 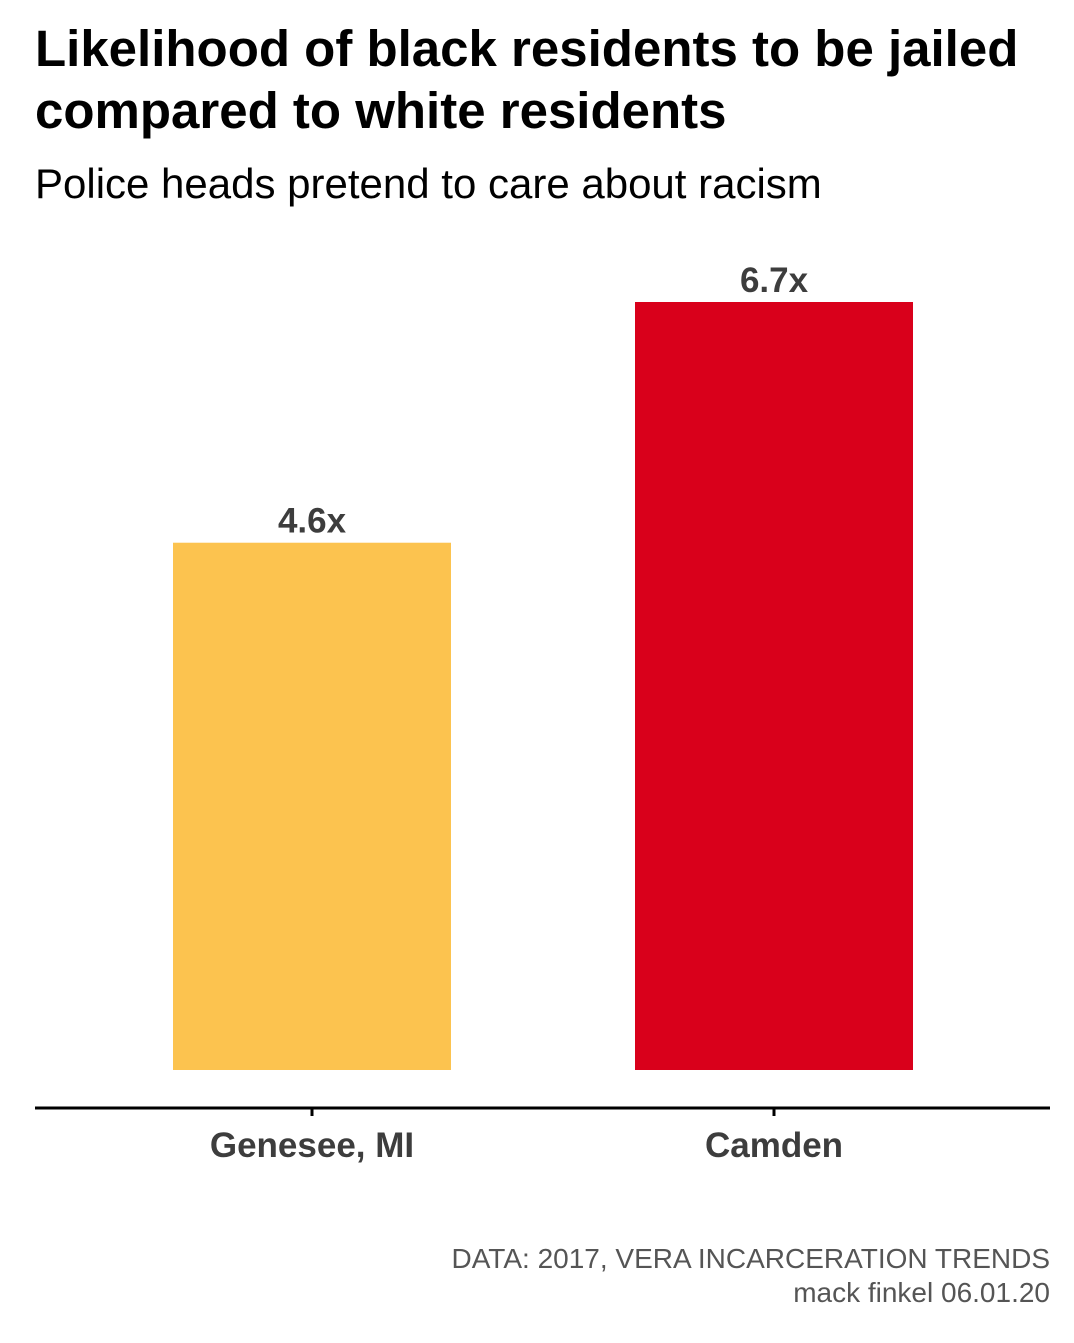 I want to click on author-credit-text: mack finkel 06.01.20, so click(x=921, y=1292).